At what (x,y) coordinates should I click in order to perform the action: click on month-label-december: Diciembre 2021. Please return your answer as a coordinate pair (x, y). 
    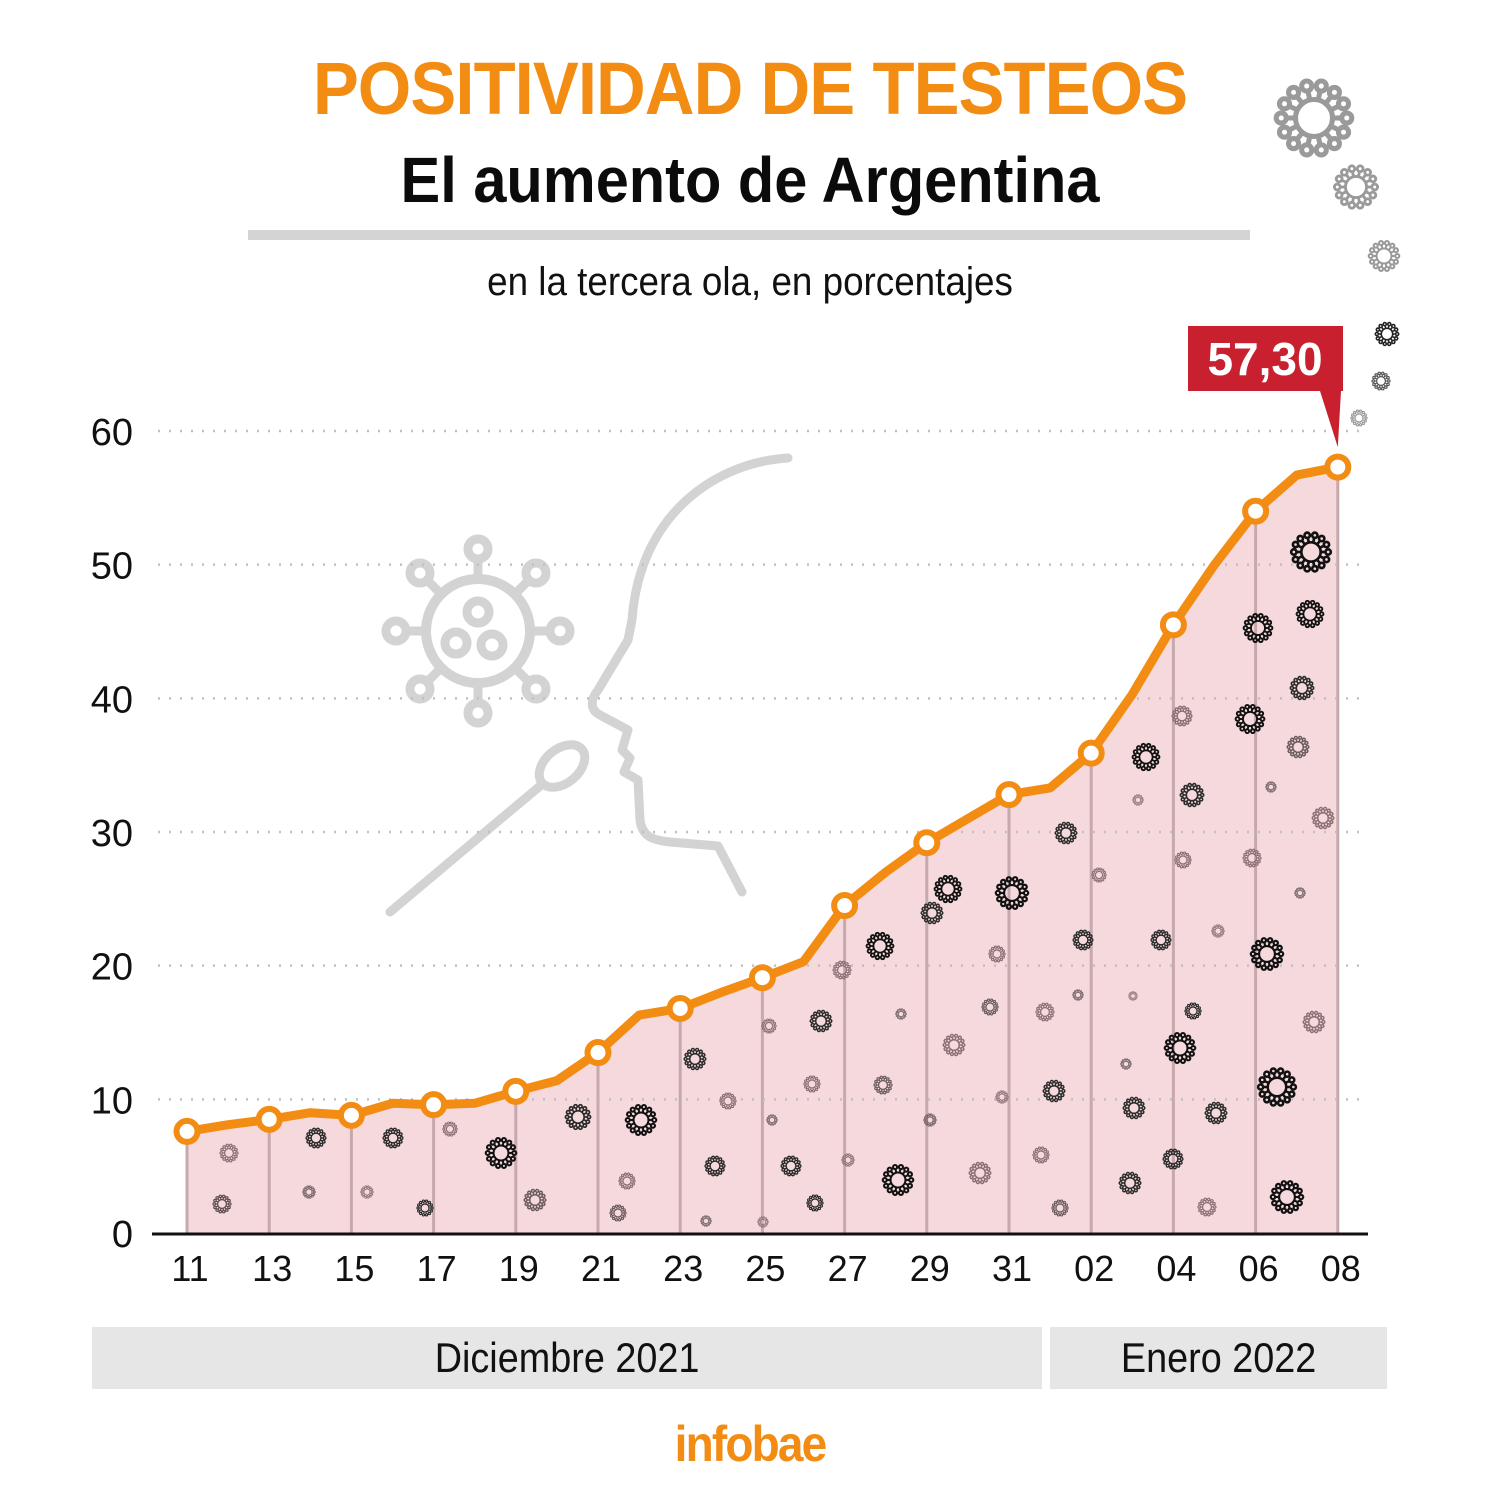
    Looking at the image, I should click on (567, 1357).